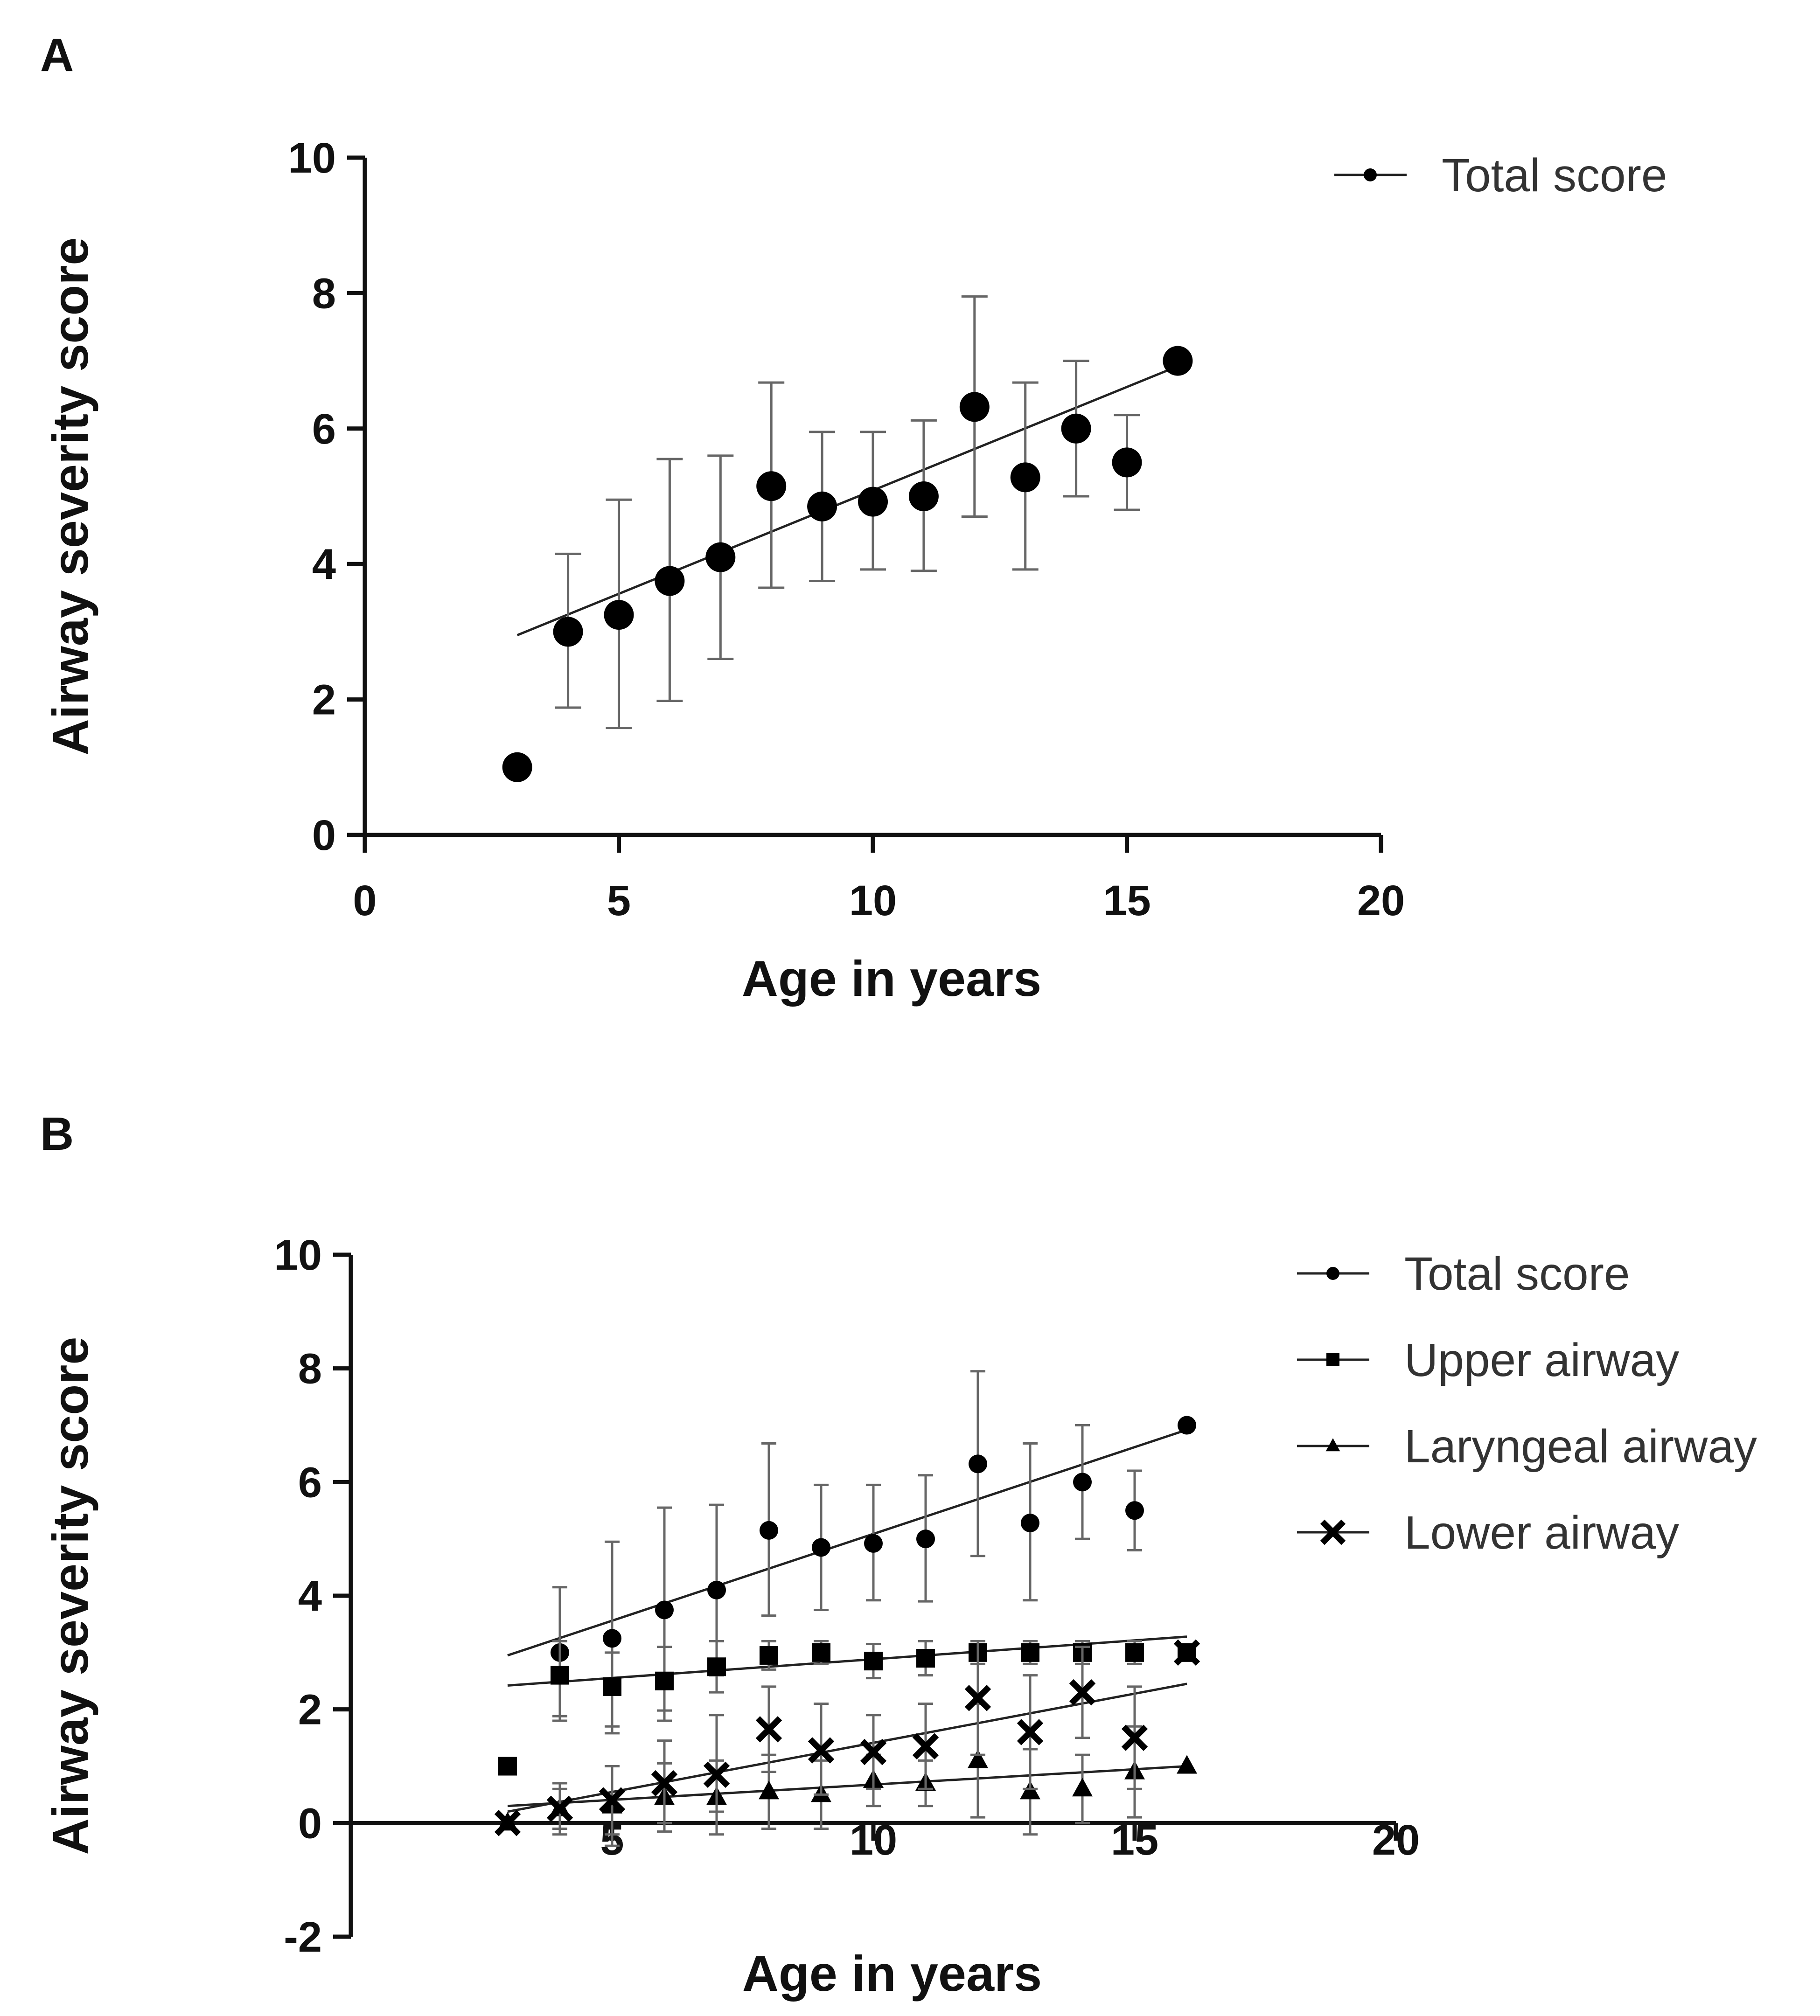 The height and width of the screenshot is (2016, 1820). Describe the element at coordinates (57, 1134) in the screenshot. I see `panel-b-label: B` at that location.